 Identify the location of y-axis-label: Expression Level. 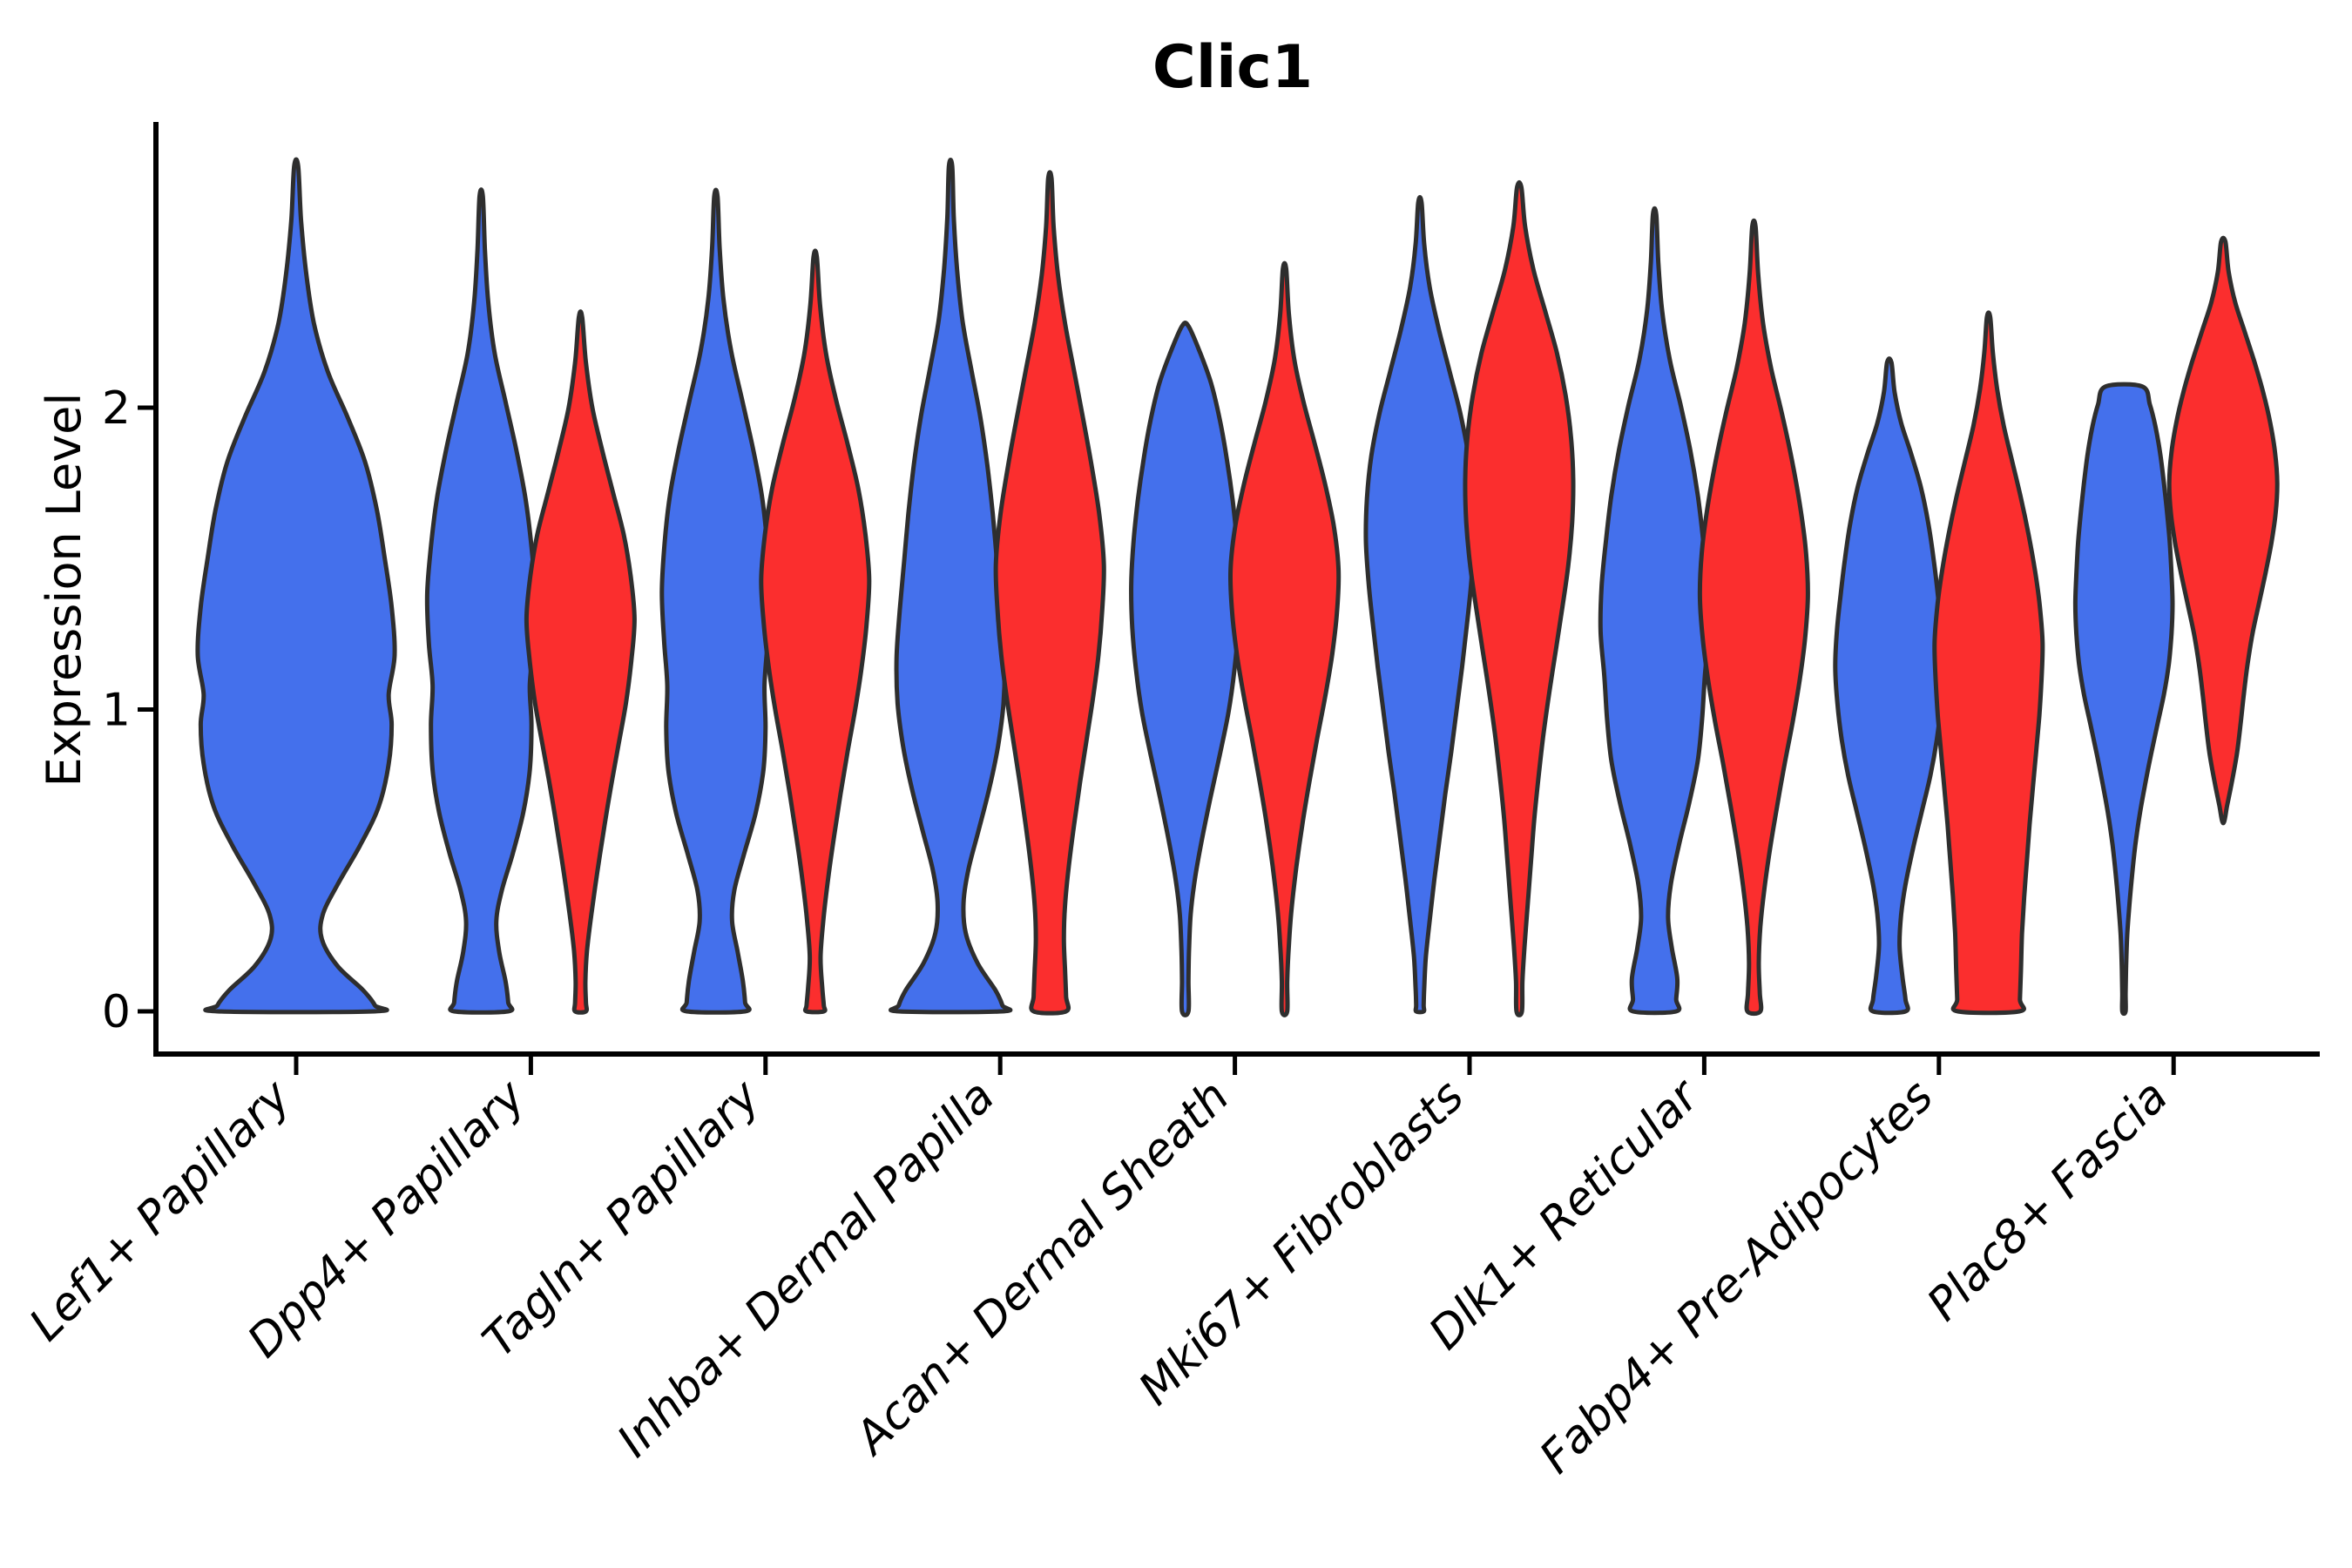
(64, 590).